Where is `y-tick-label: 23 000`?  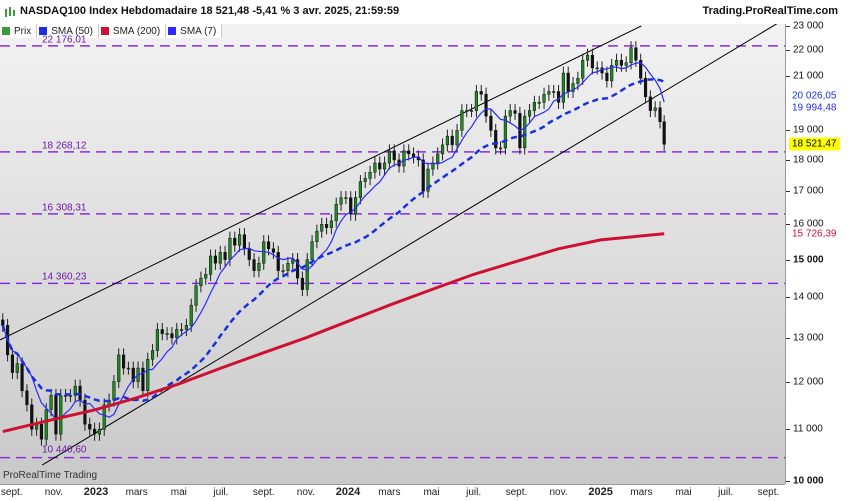
y-tick-label: 23 000 is located at coordinates (808, 26).